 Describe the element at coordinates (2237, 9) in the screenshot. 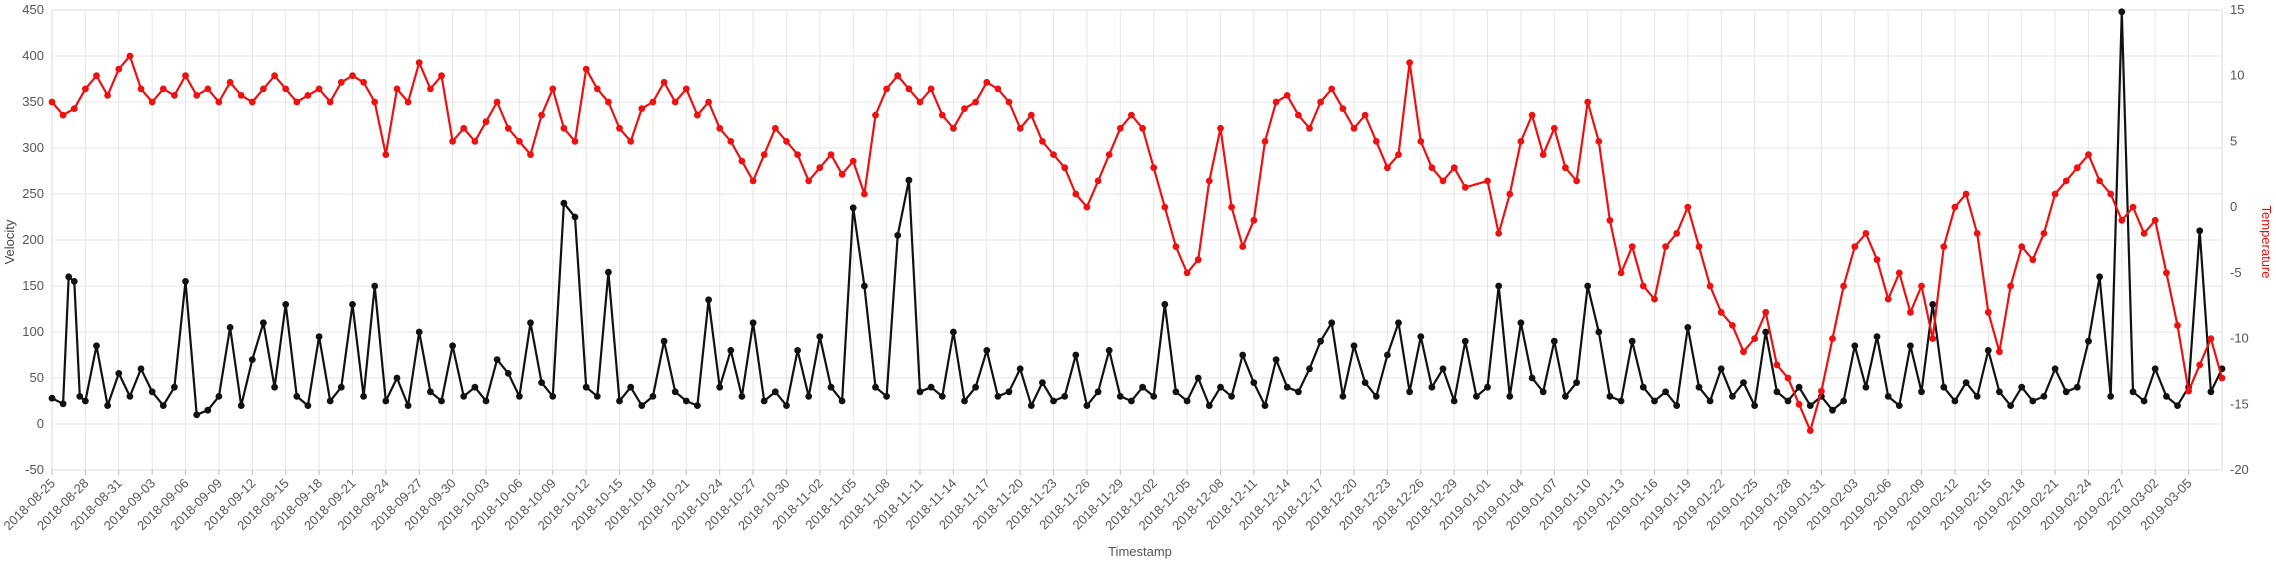

I see `y-tick-label-right: 15` at that location.